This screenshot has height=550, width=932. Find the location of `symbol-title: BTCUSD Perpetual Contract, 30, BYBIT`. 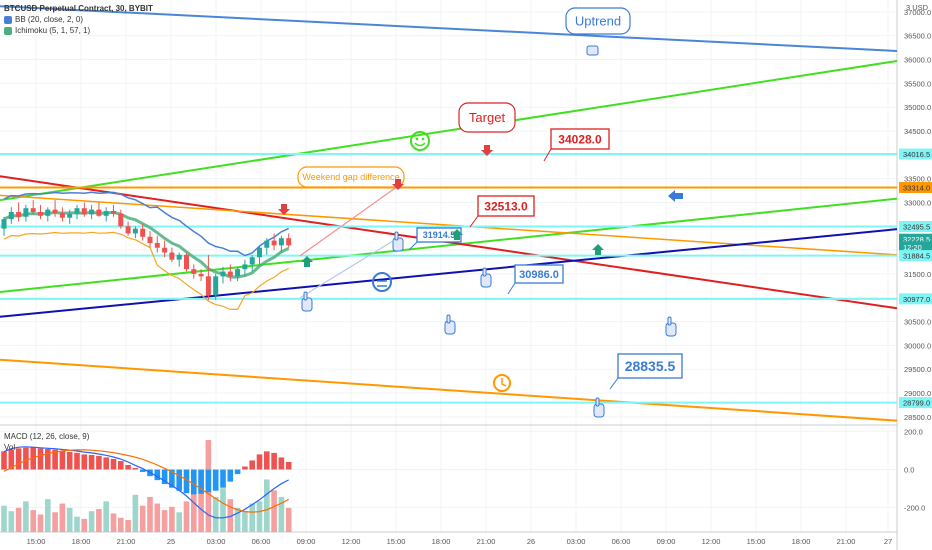

symbol-title: BTCUSD Perpetual Contract, 30, BYBIT is located at coordinates (78, 8).